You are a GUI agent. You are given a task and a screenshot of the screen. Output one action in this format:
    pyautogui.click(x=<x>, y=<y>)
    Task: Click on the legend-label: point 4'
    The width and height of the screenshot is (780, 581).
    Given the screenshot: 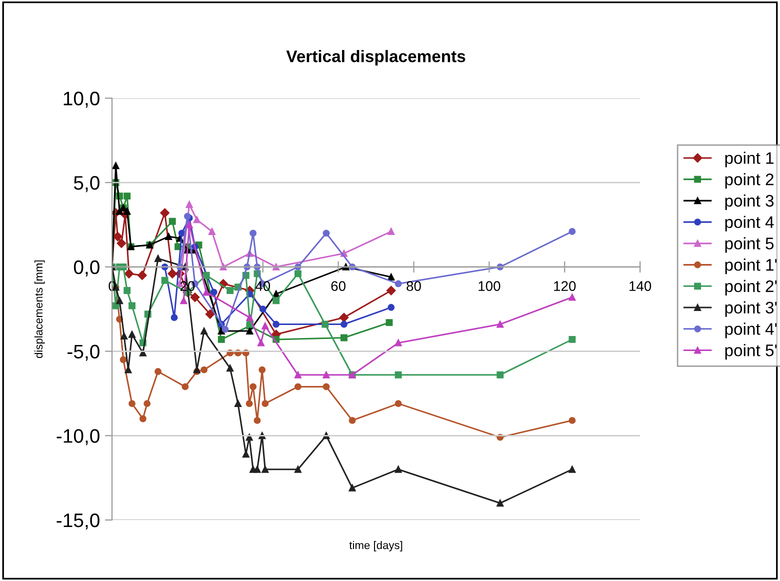 What is the action you would take?
    pyautogui.click(x=751, y=330)
    